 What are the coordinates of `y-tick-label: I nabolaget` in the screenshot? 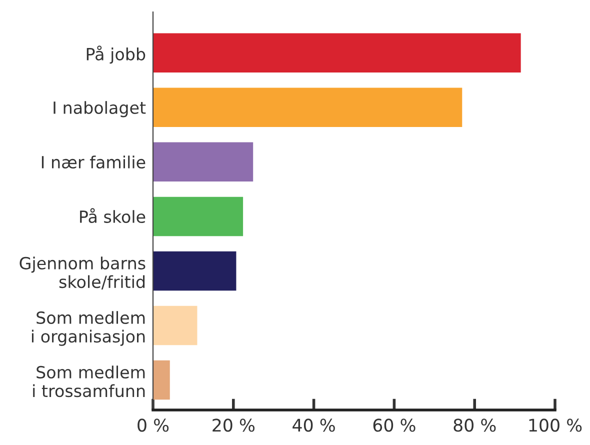 It's located at (100, 109).